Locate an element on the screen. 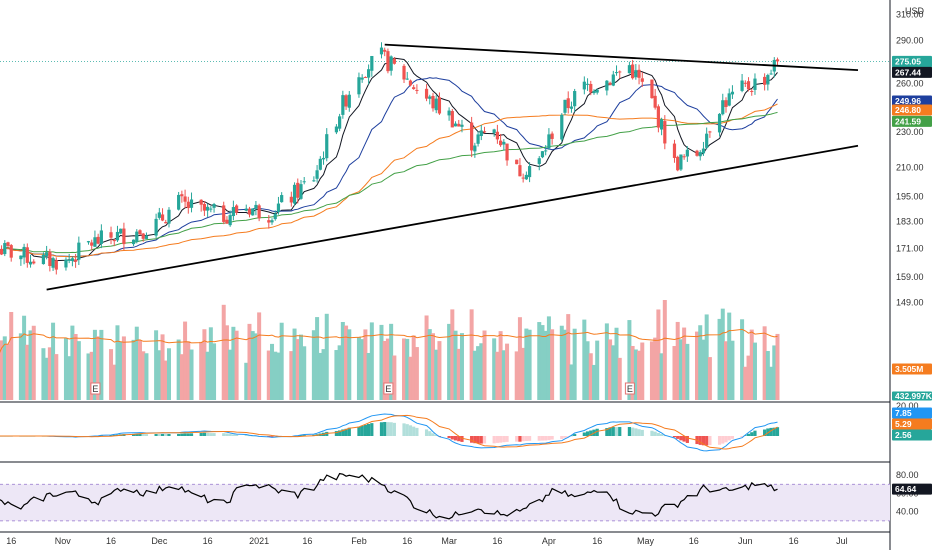 The height and width of the screenshot is (550, 932). macd-value-tag-bg is located at coordinates (912, 435).